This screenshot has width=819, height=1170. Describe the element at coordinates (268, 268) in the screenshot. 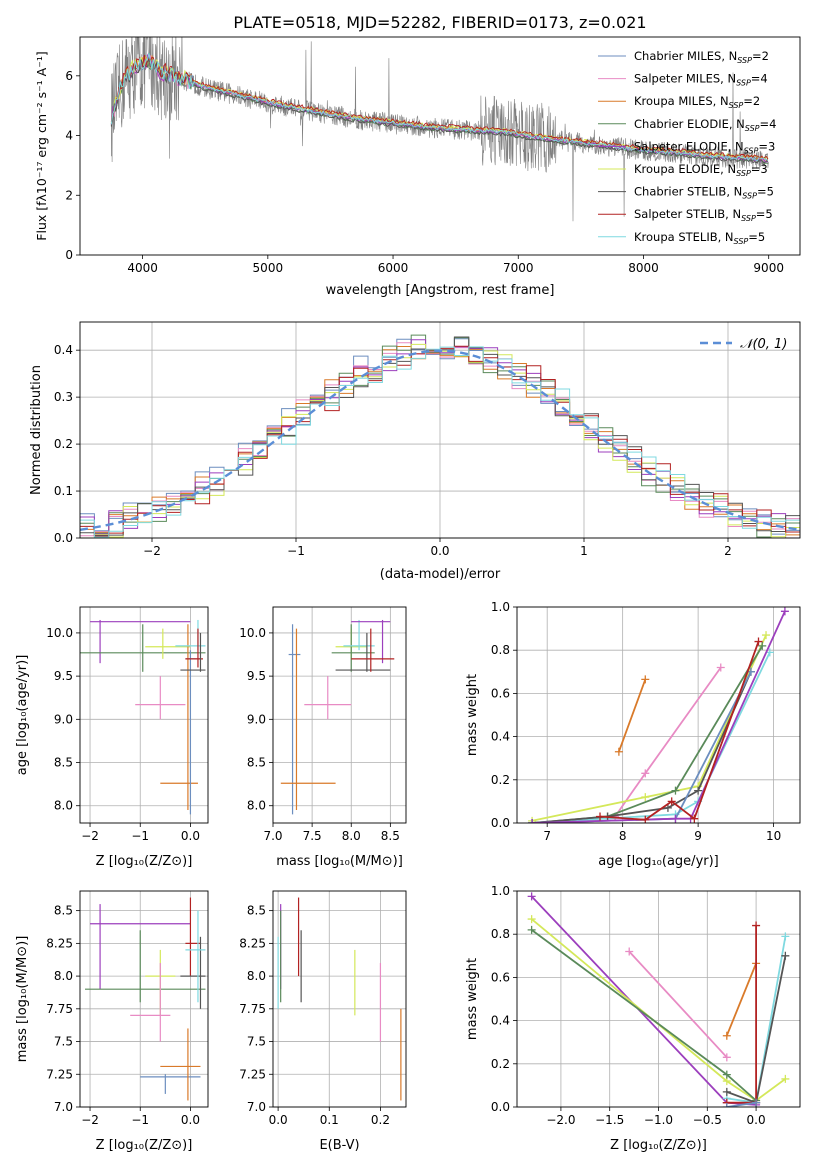

I see `x-tick-label: 5000` at that location.